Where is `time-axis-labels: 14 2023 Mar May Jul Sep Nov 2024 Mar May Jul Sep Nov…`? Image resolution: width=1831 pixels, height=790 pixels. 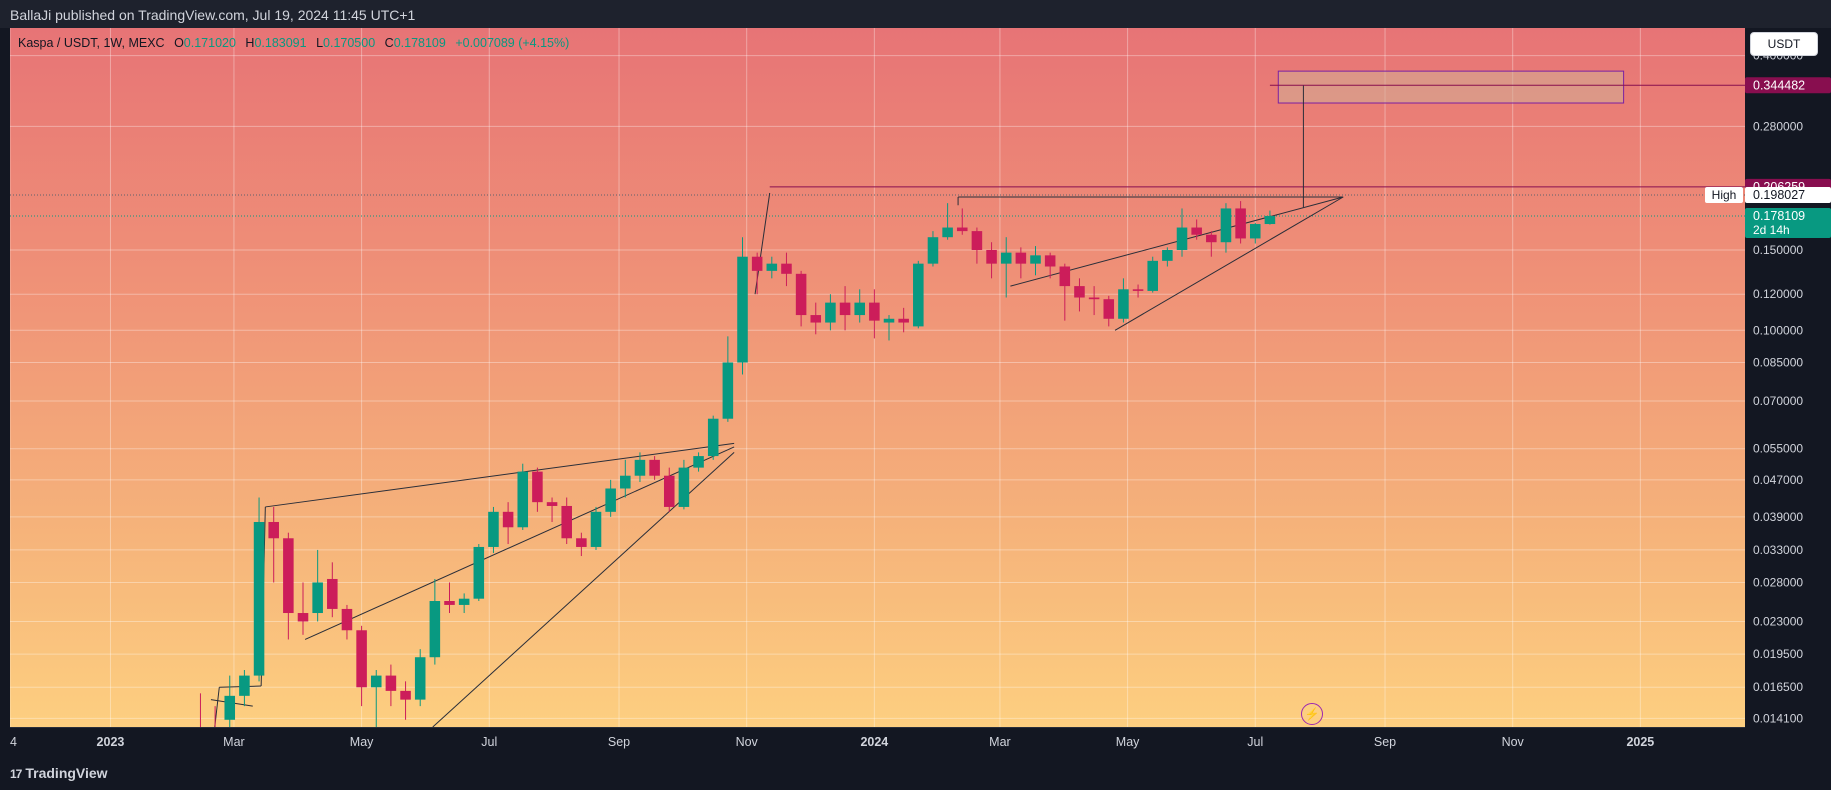
time-axis-labels: 14 2023 Mar May Jul Sep Nov 2024 Mar May Jul Sep Nov… is located at coordinates (828, 742).